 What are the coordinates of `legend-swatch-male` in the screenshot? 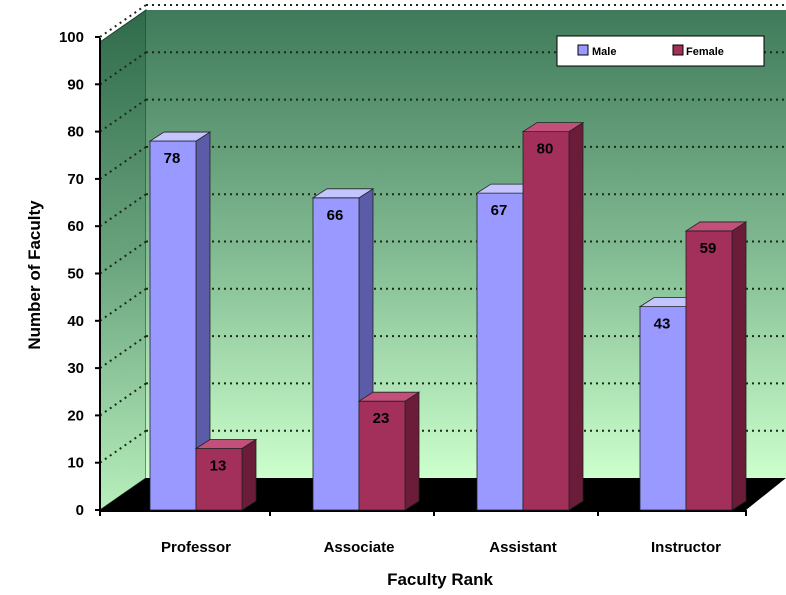 It's located at (583, 50).